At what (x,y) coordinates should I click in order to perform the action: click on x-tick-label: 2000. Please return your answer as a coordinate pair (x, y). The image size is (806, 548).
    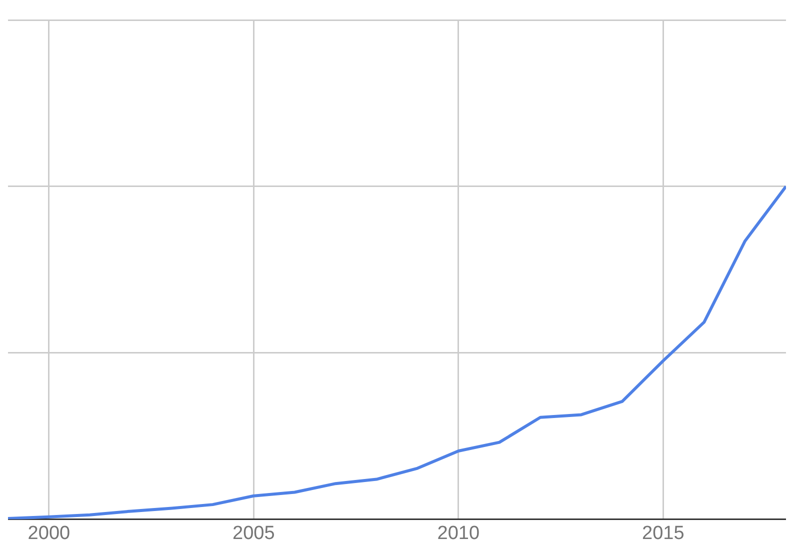
    Looking at the image, I should click on (49, 533).